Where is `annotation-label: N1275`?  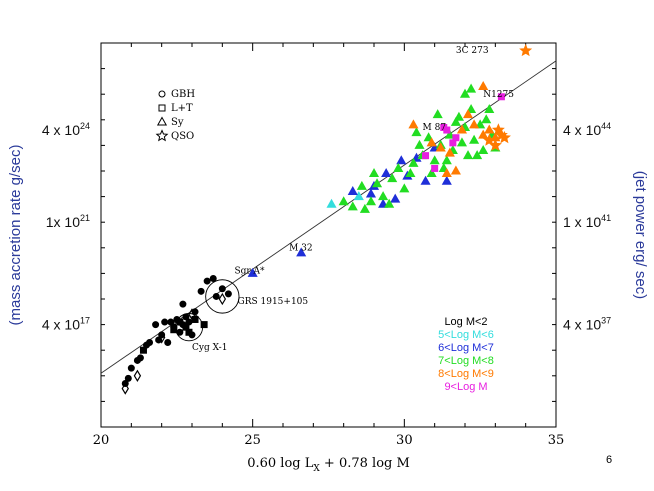 annotation-label: N1275 is located at coordinates (498, 95).